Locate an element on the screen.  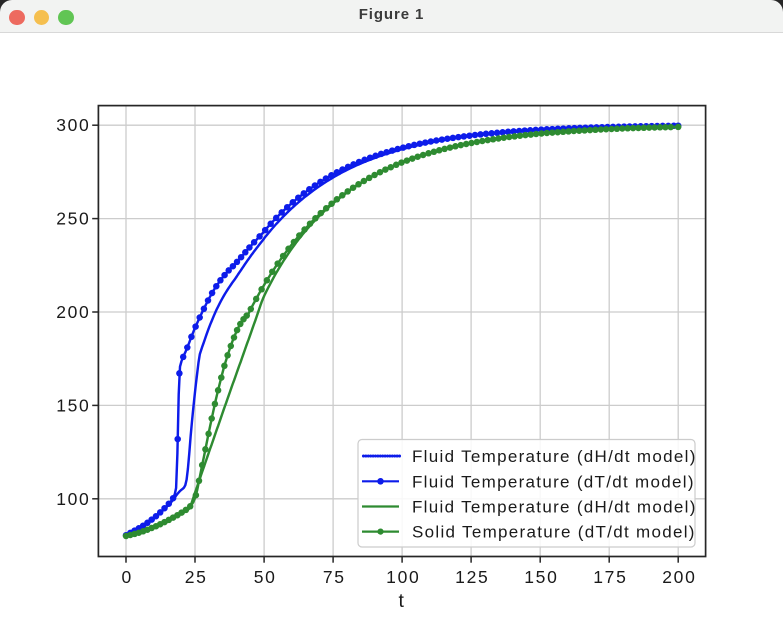
svg-text: 50 is located at coordinates (265, 577).